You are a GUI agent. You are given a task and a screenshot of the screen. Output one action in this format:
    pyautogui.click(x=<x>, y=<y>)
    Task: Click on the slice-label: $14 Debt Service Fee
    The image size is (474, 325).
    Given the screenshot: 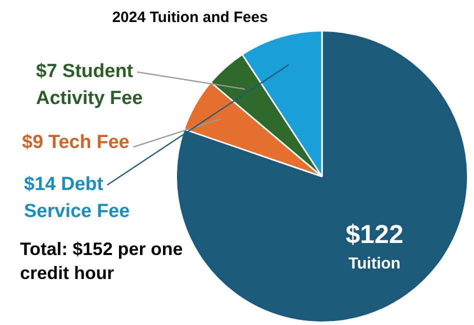 What is the action you would take?
    pyautogui.click(x=77, y=198)
    